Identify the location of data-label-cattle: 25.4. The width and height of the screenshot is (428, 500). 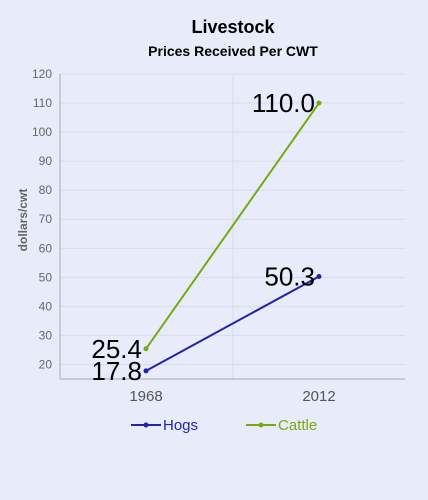
(116, 349).